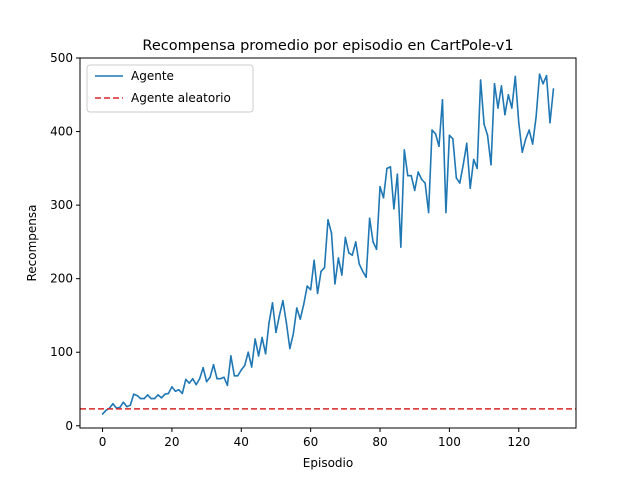 The width and height of the screenshot is (640, 480). What do you see at coordinates (61, 352) in the screenshot?
I see `y-tick-label: 100` at bounding box center [61, 352].